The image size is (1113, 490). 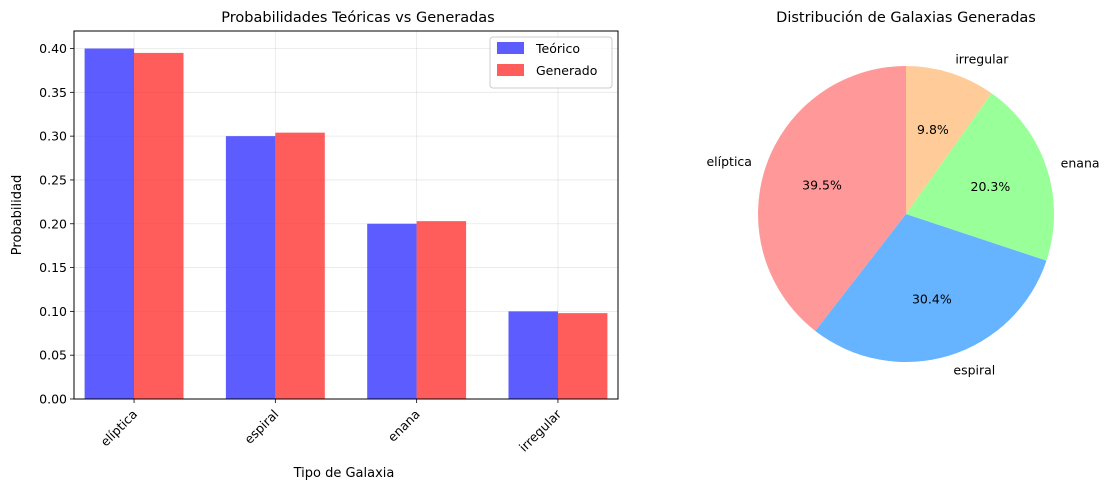 I want to click on bar-y-axis-label: Probabilidad, so click(x=17, y=215).